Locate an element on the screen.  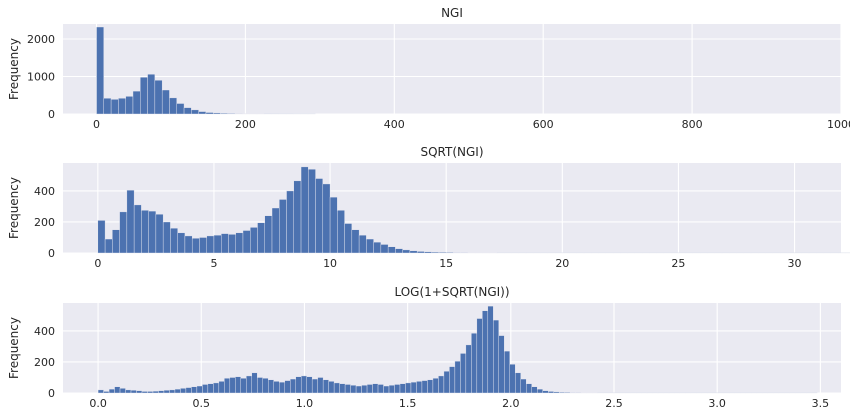
y-tick-label: 0 is located at coordinates (51, 114).